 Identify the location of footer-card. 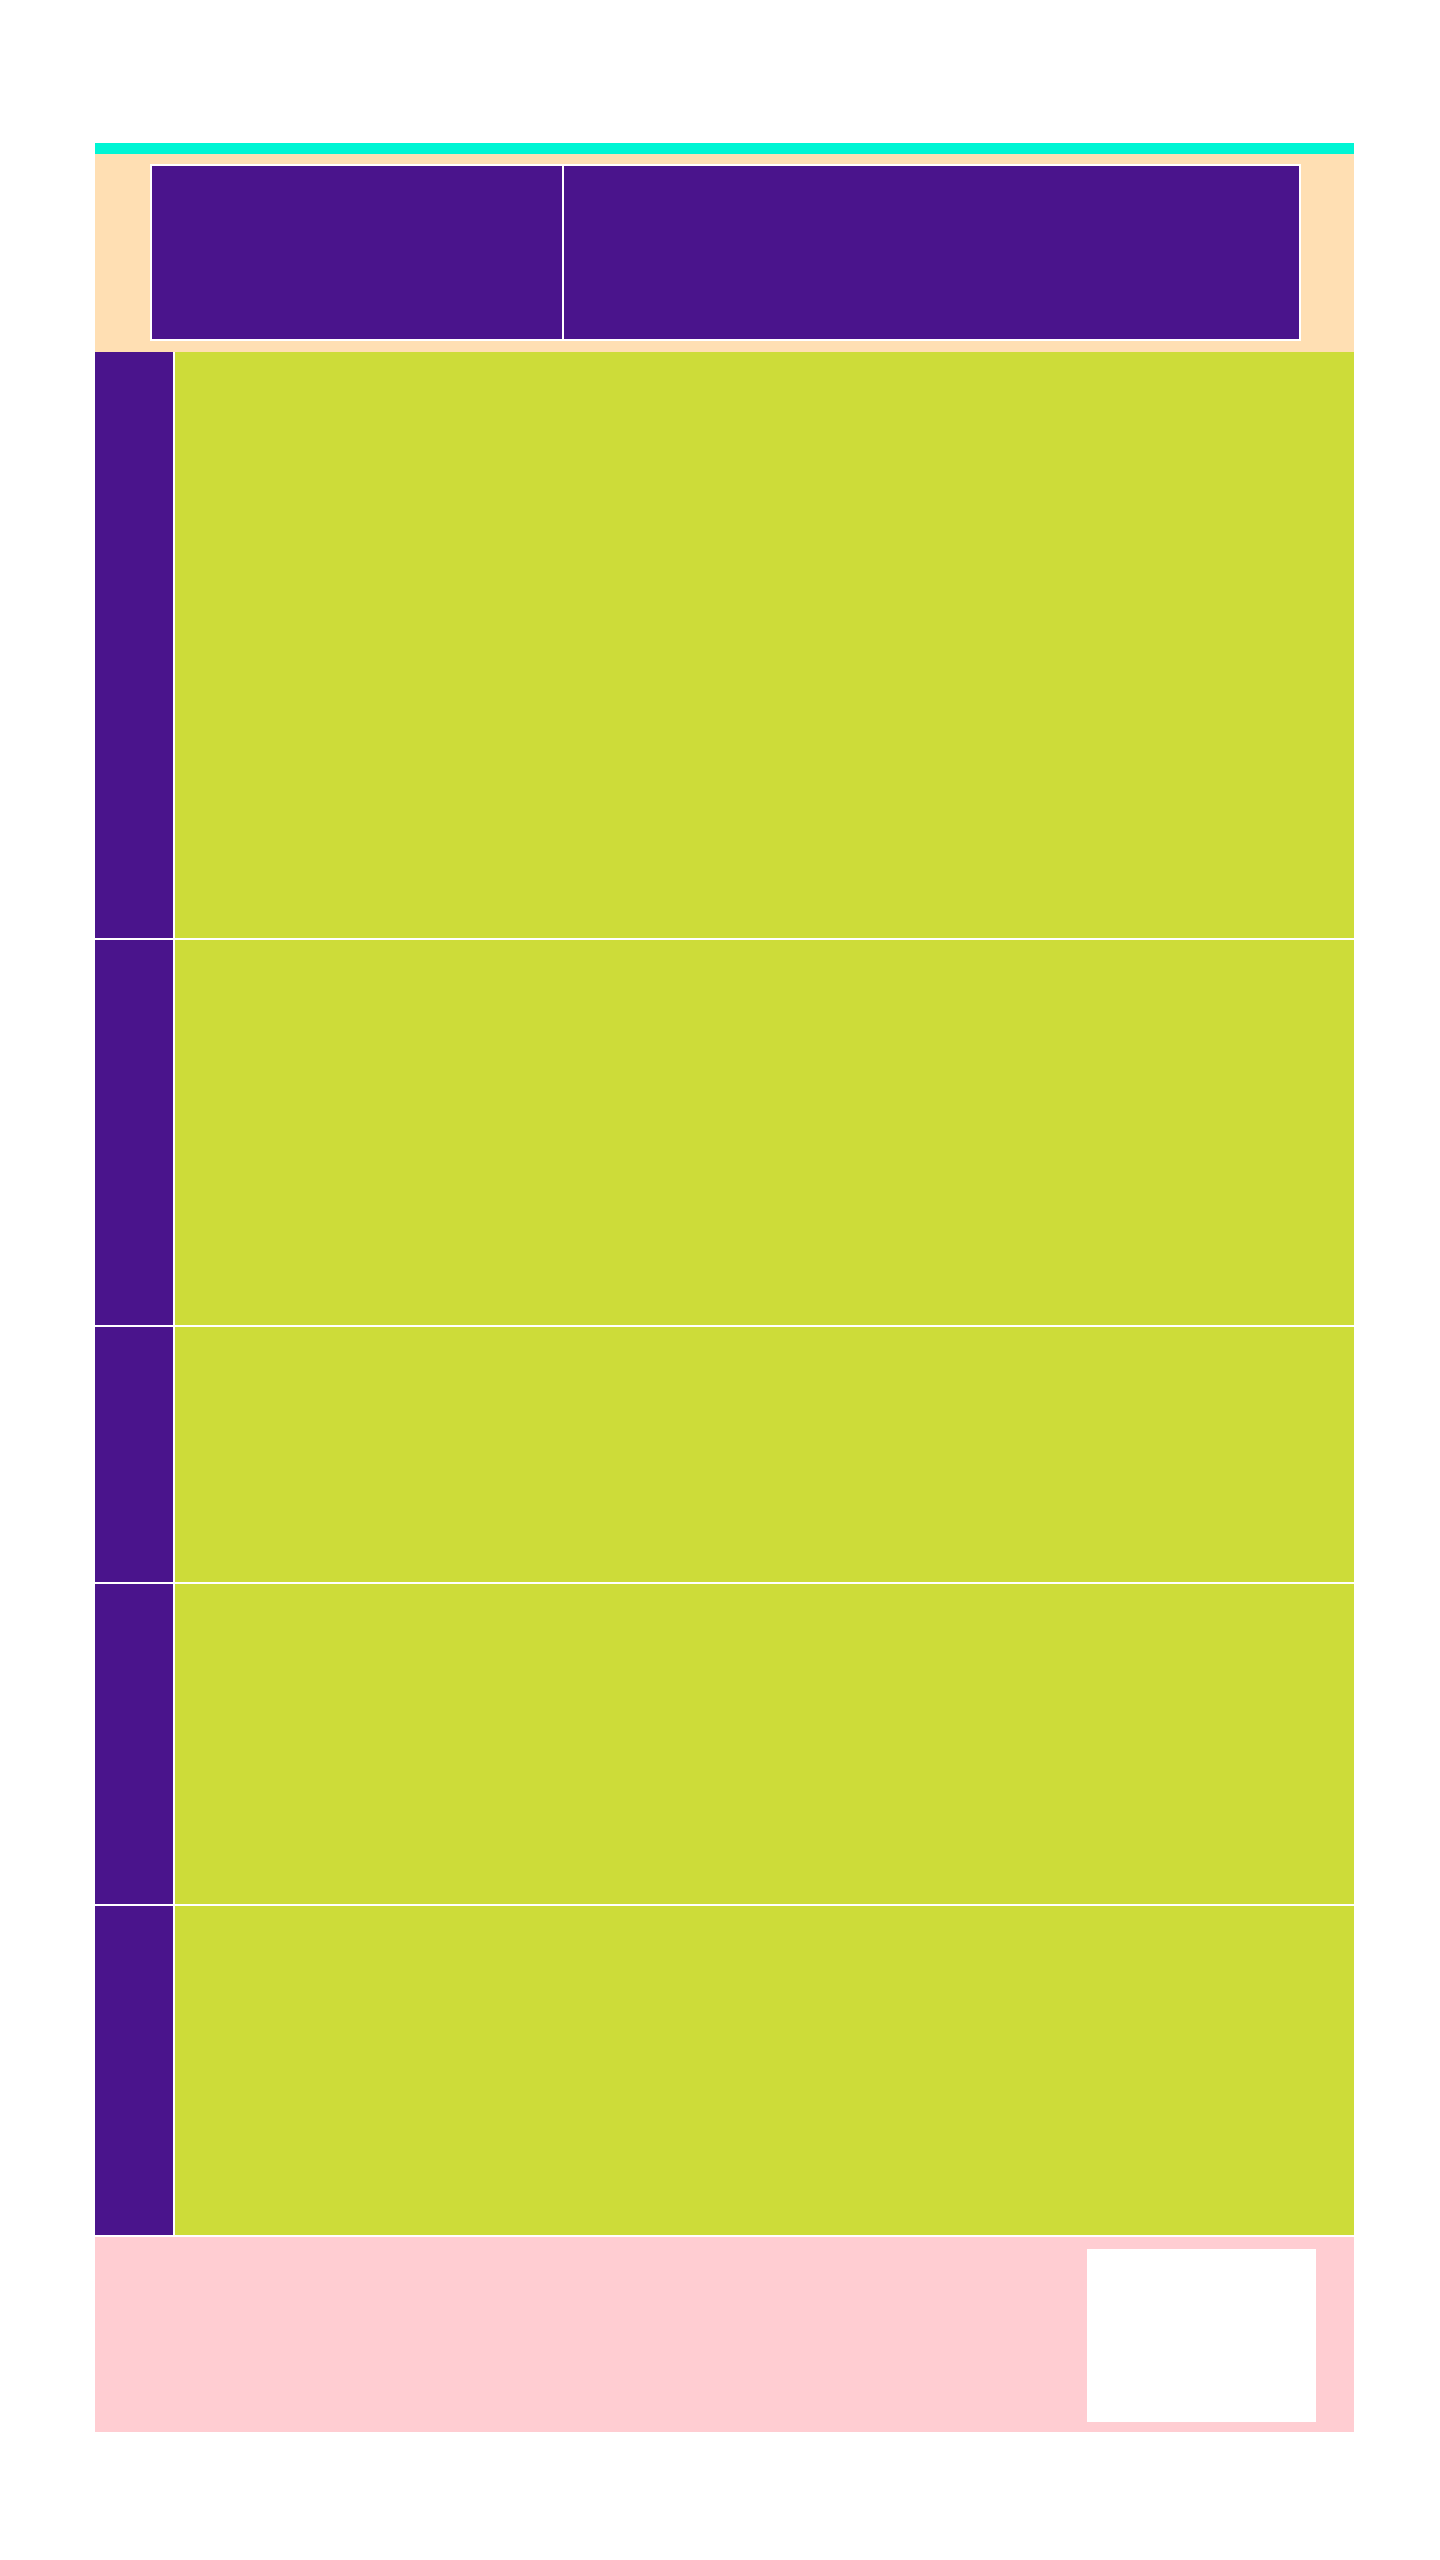
(1201, 2335).